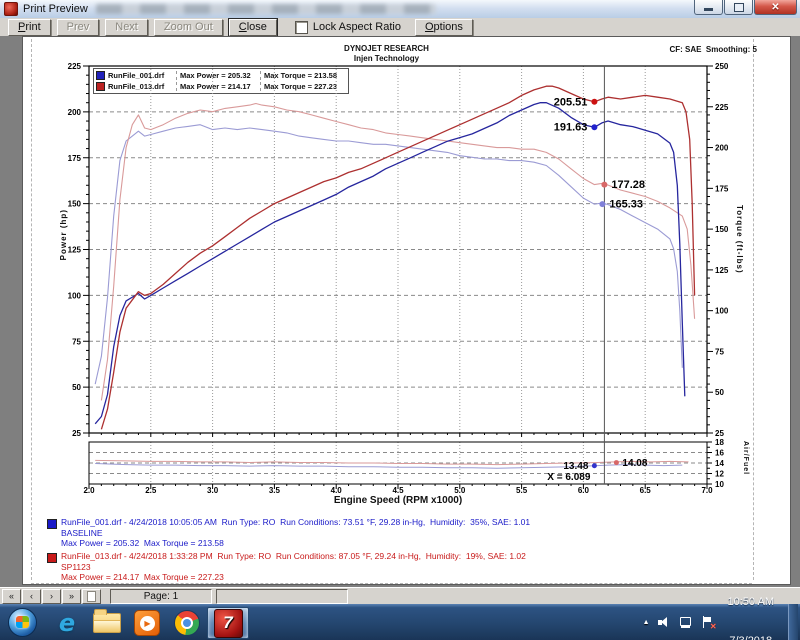 The image size is (800, 640). I want to click on minimize-button, so click(708, 7).